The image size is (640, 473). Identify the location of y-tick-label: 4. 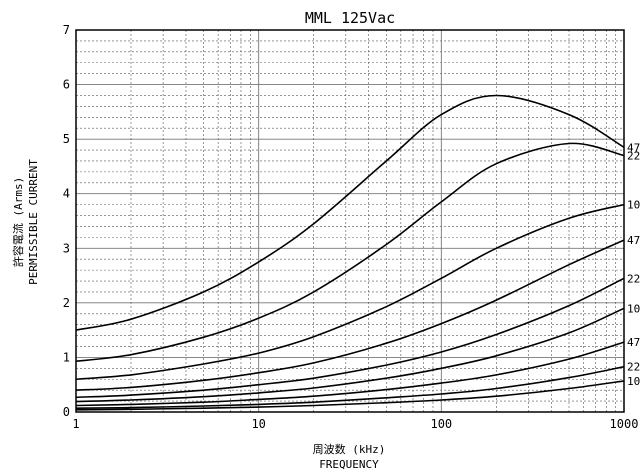
(66, 194).